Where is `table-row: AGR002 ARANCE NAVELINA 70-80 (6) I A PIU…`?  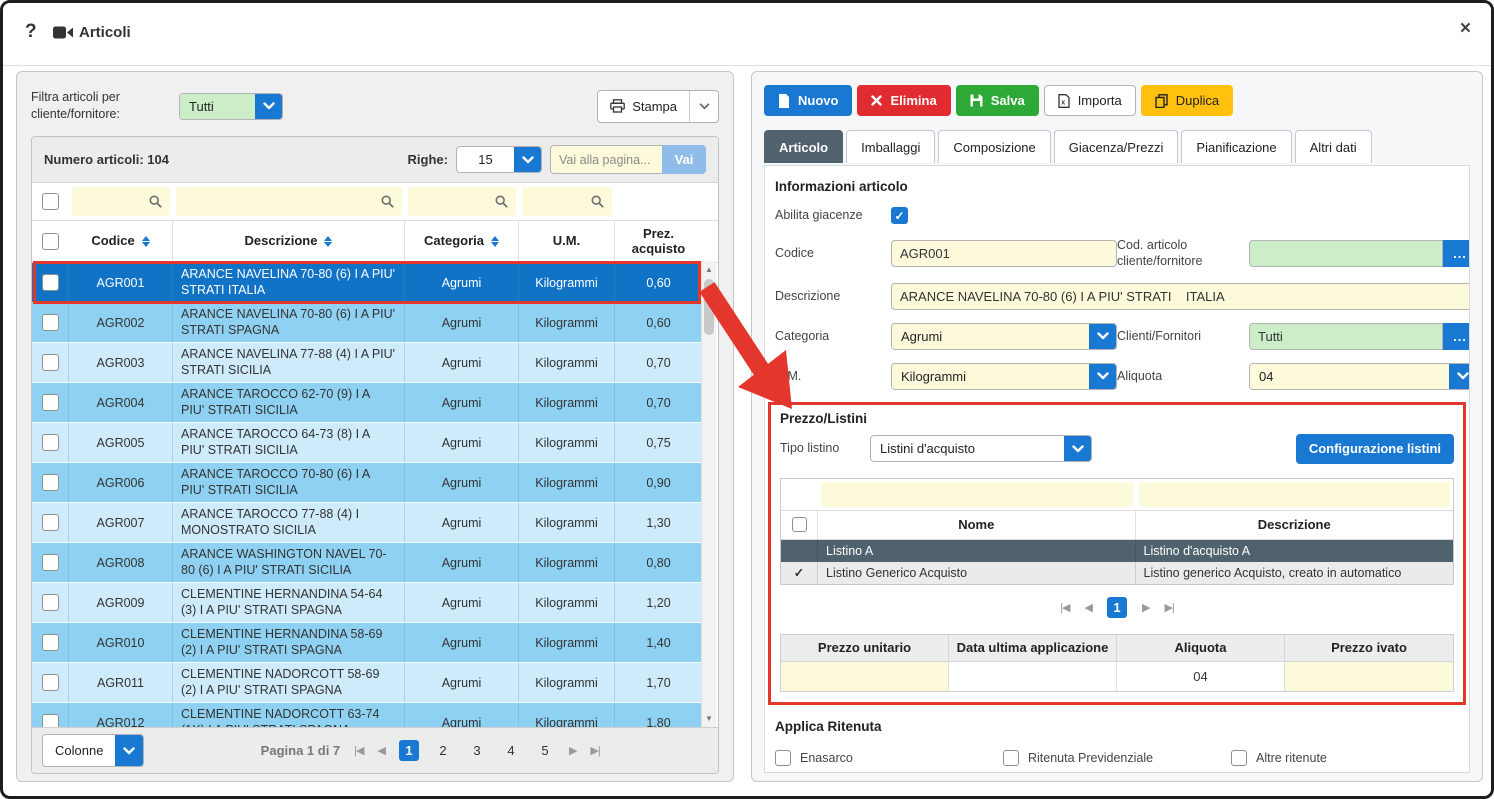
table-row: AGR002 ARANCE NAVELINA 70-80 (6) I A PIU… is located at coordinates (367, 323).